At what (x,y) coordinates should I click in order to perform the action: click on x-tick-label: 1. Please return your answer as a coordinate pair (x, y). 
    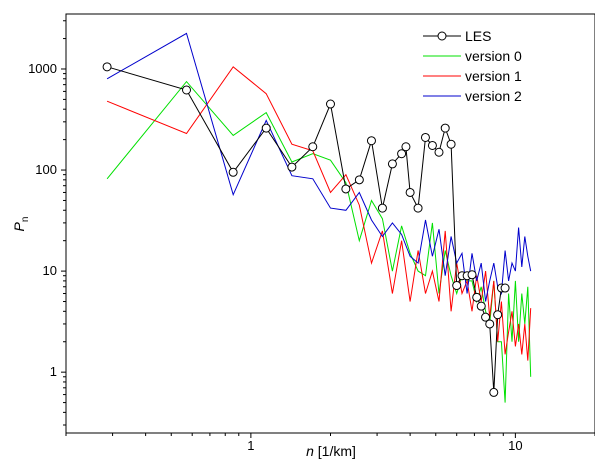
    Looking at the image, I should click on (250, 445).